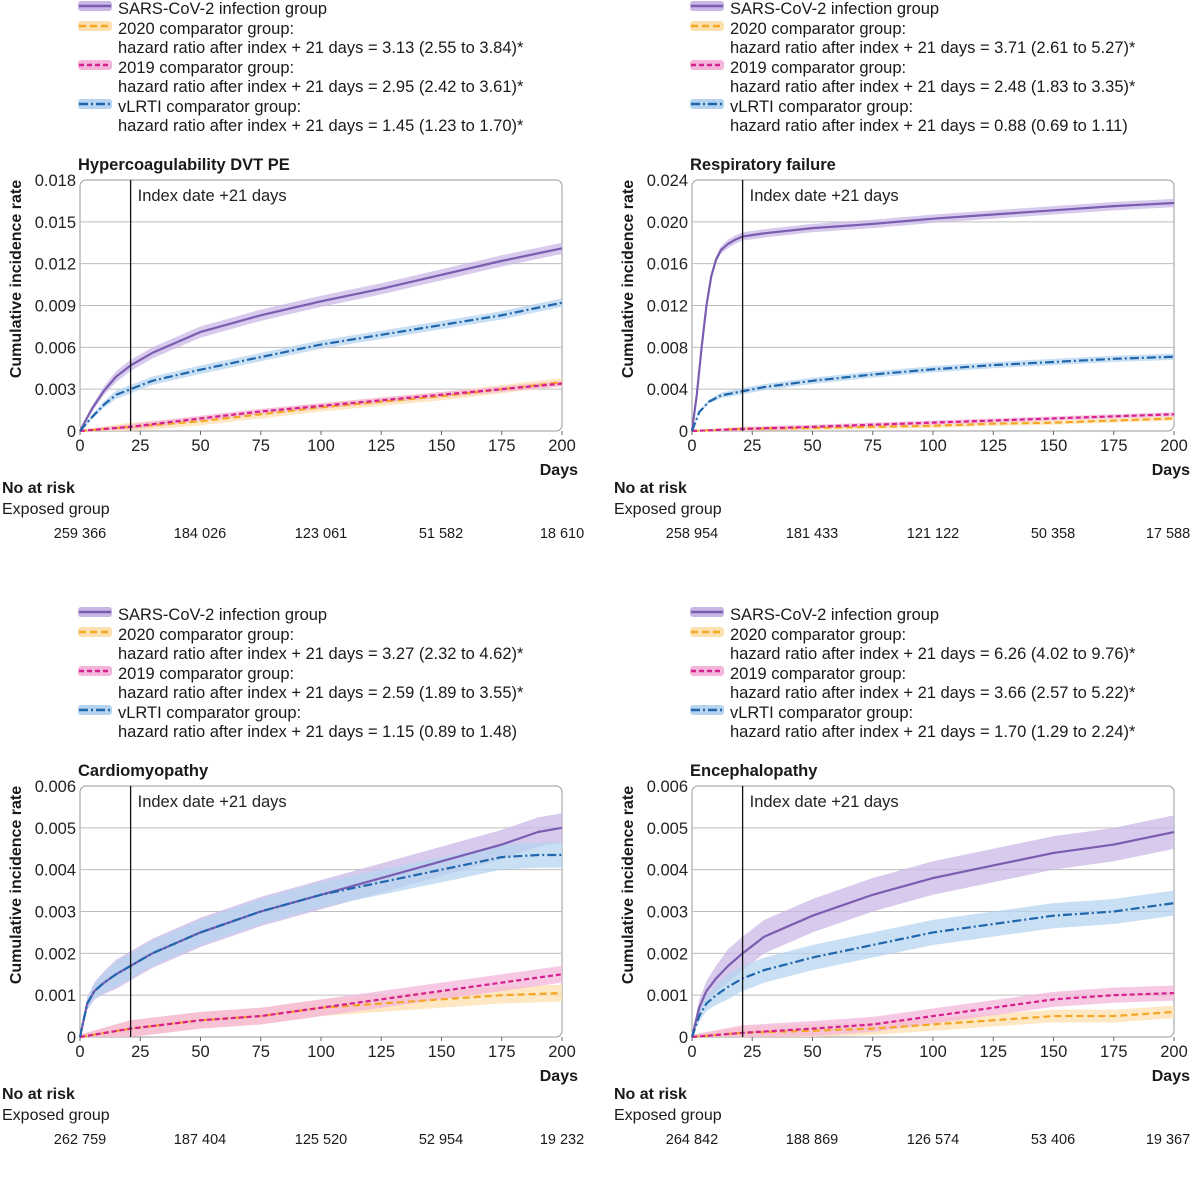 This screenshot has width=1200, height=1181. What do you see at coordinates (55, 307) in the screenshot?
I see `y-tick-label: 0.009` at bounding box center [55, 307].